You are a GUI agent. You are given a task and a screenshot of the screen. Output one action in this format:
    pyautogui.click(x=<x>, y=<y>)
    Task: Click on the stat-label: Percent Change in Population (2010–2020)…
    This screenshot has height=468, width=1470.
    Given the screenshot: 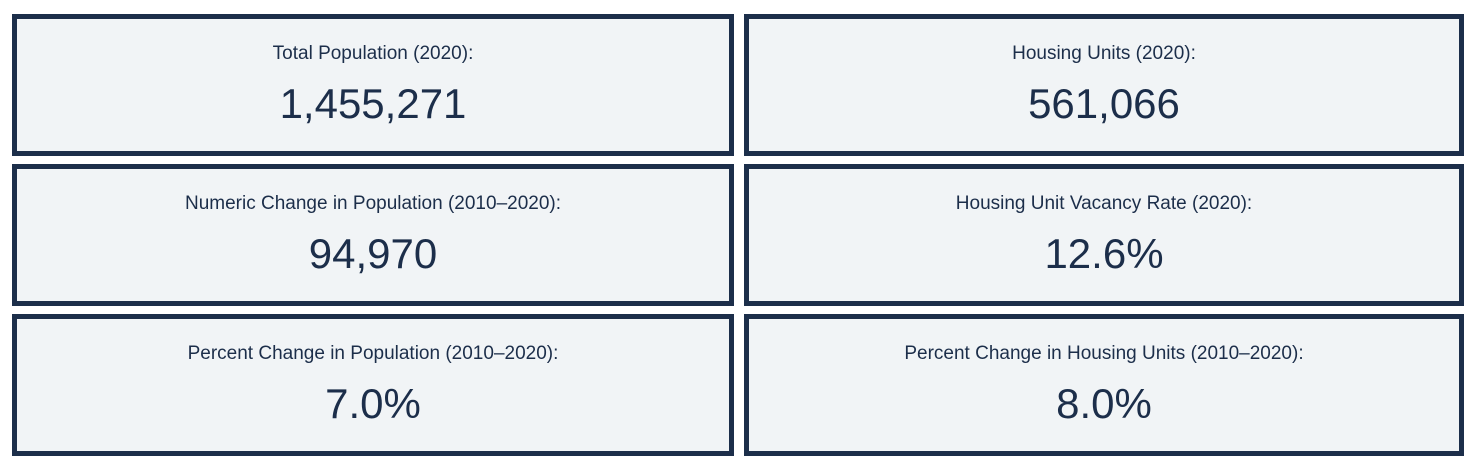 What is the action you would take?
    pyautogui.click(x=373, y=353)
    